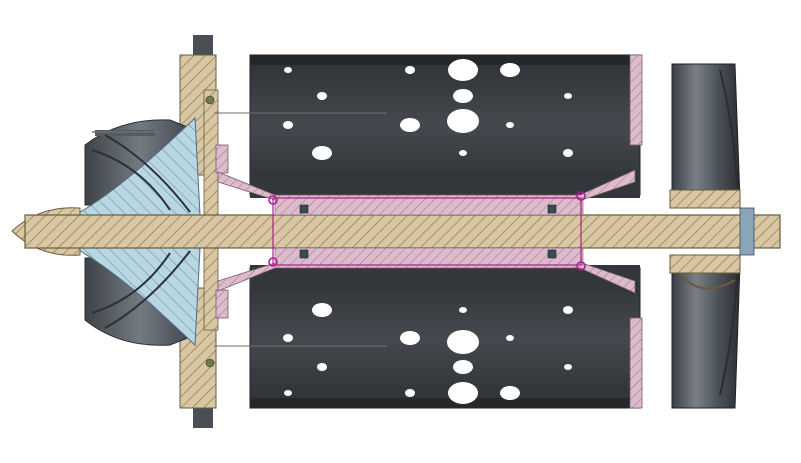  I want to click on inner-channel-lower, so click(445, 279).